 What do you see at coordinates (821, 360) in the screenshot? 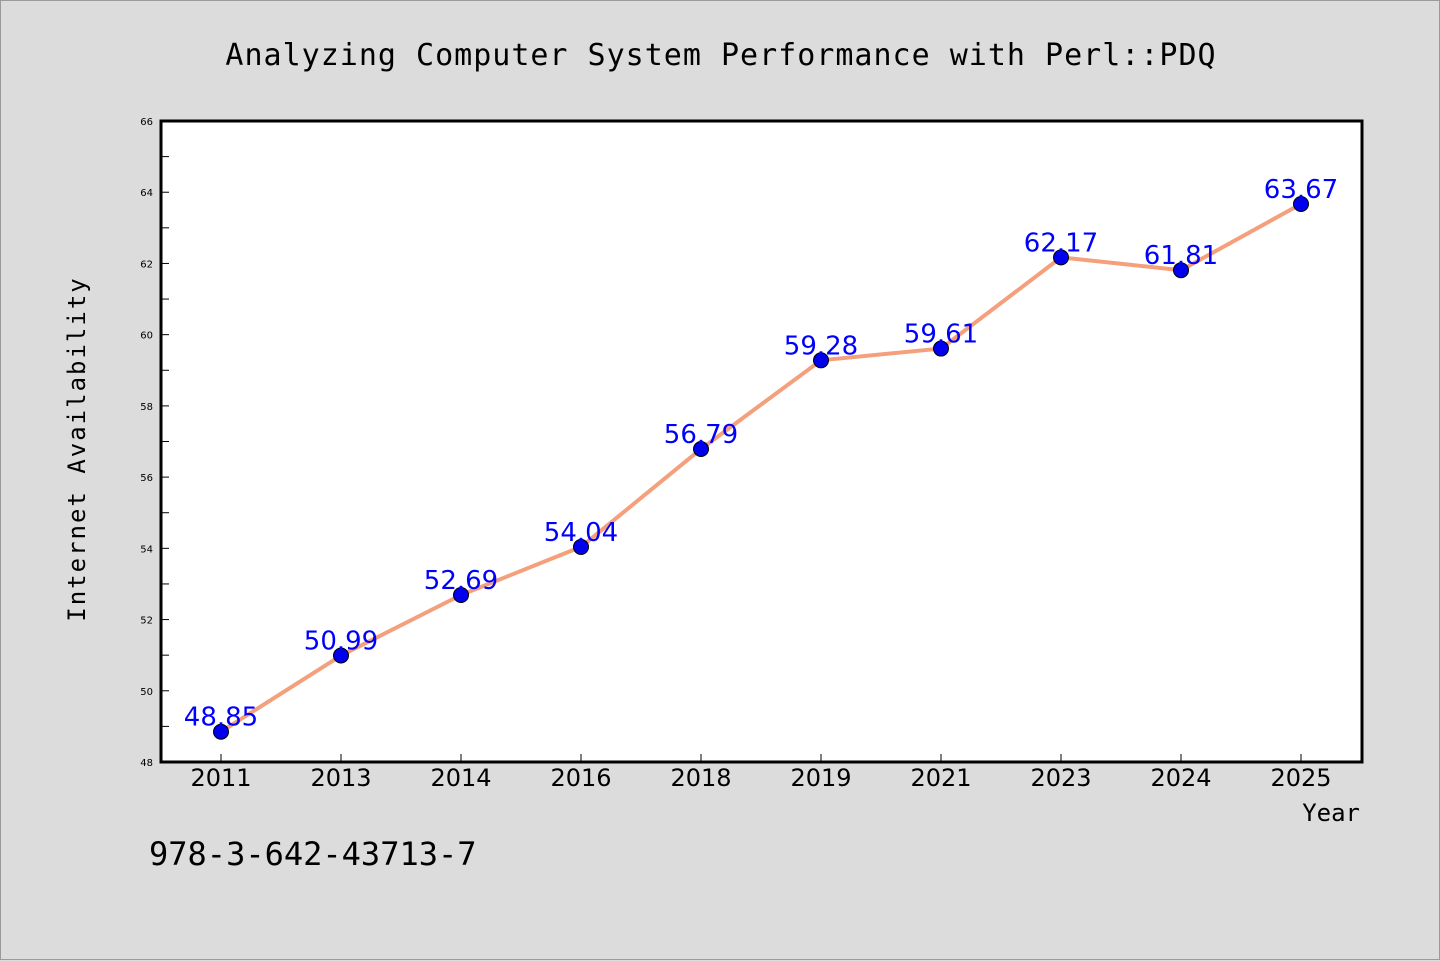
I see `data-point-2019` at bounding box center [821, 360].